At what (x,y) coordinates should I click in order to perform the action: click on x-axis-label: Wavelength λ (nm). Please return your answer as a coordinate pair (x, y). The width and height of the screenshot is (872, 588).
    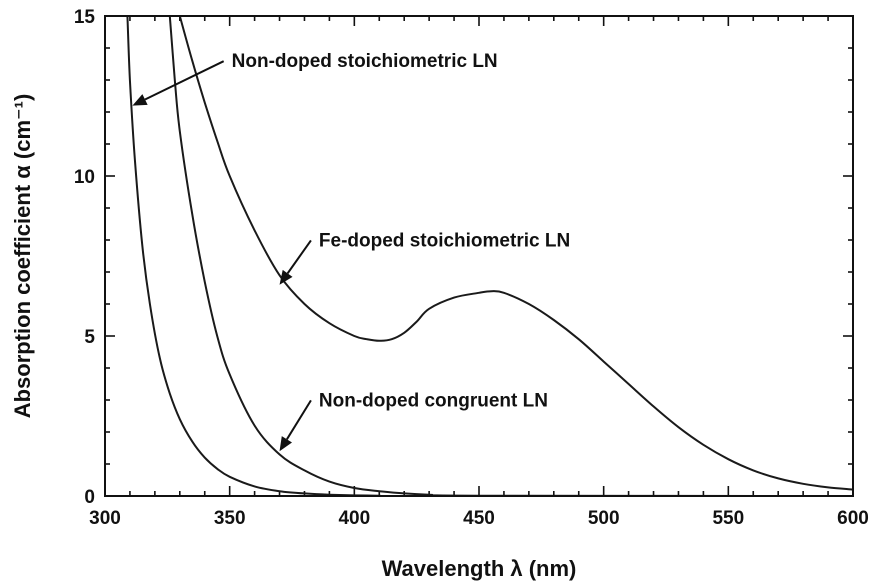
    Looking at the image, I should click on (479, 568).